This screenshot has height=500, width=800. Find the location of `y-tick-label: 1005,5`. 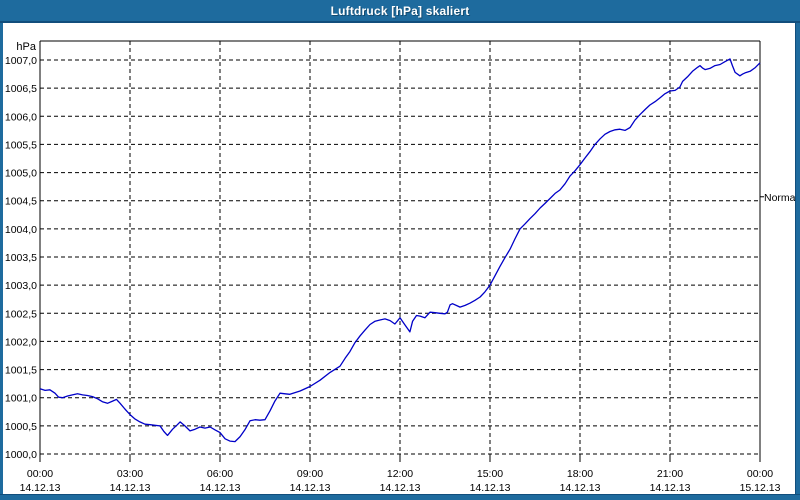

y-tick-label: 1005,5 is located at coordinates (21, 145).